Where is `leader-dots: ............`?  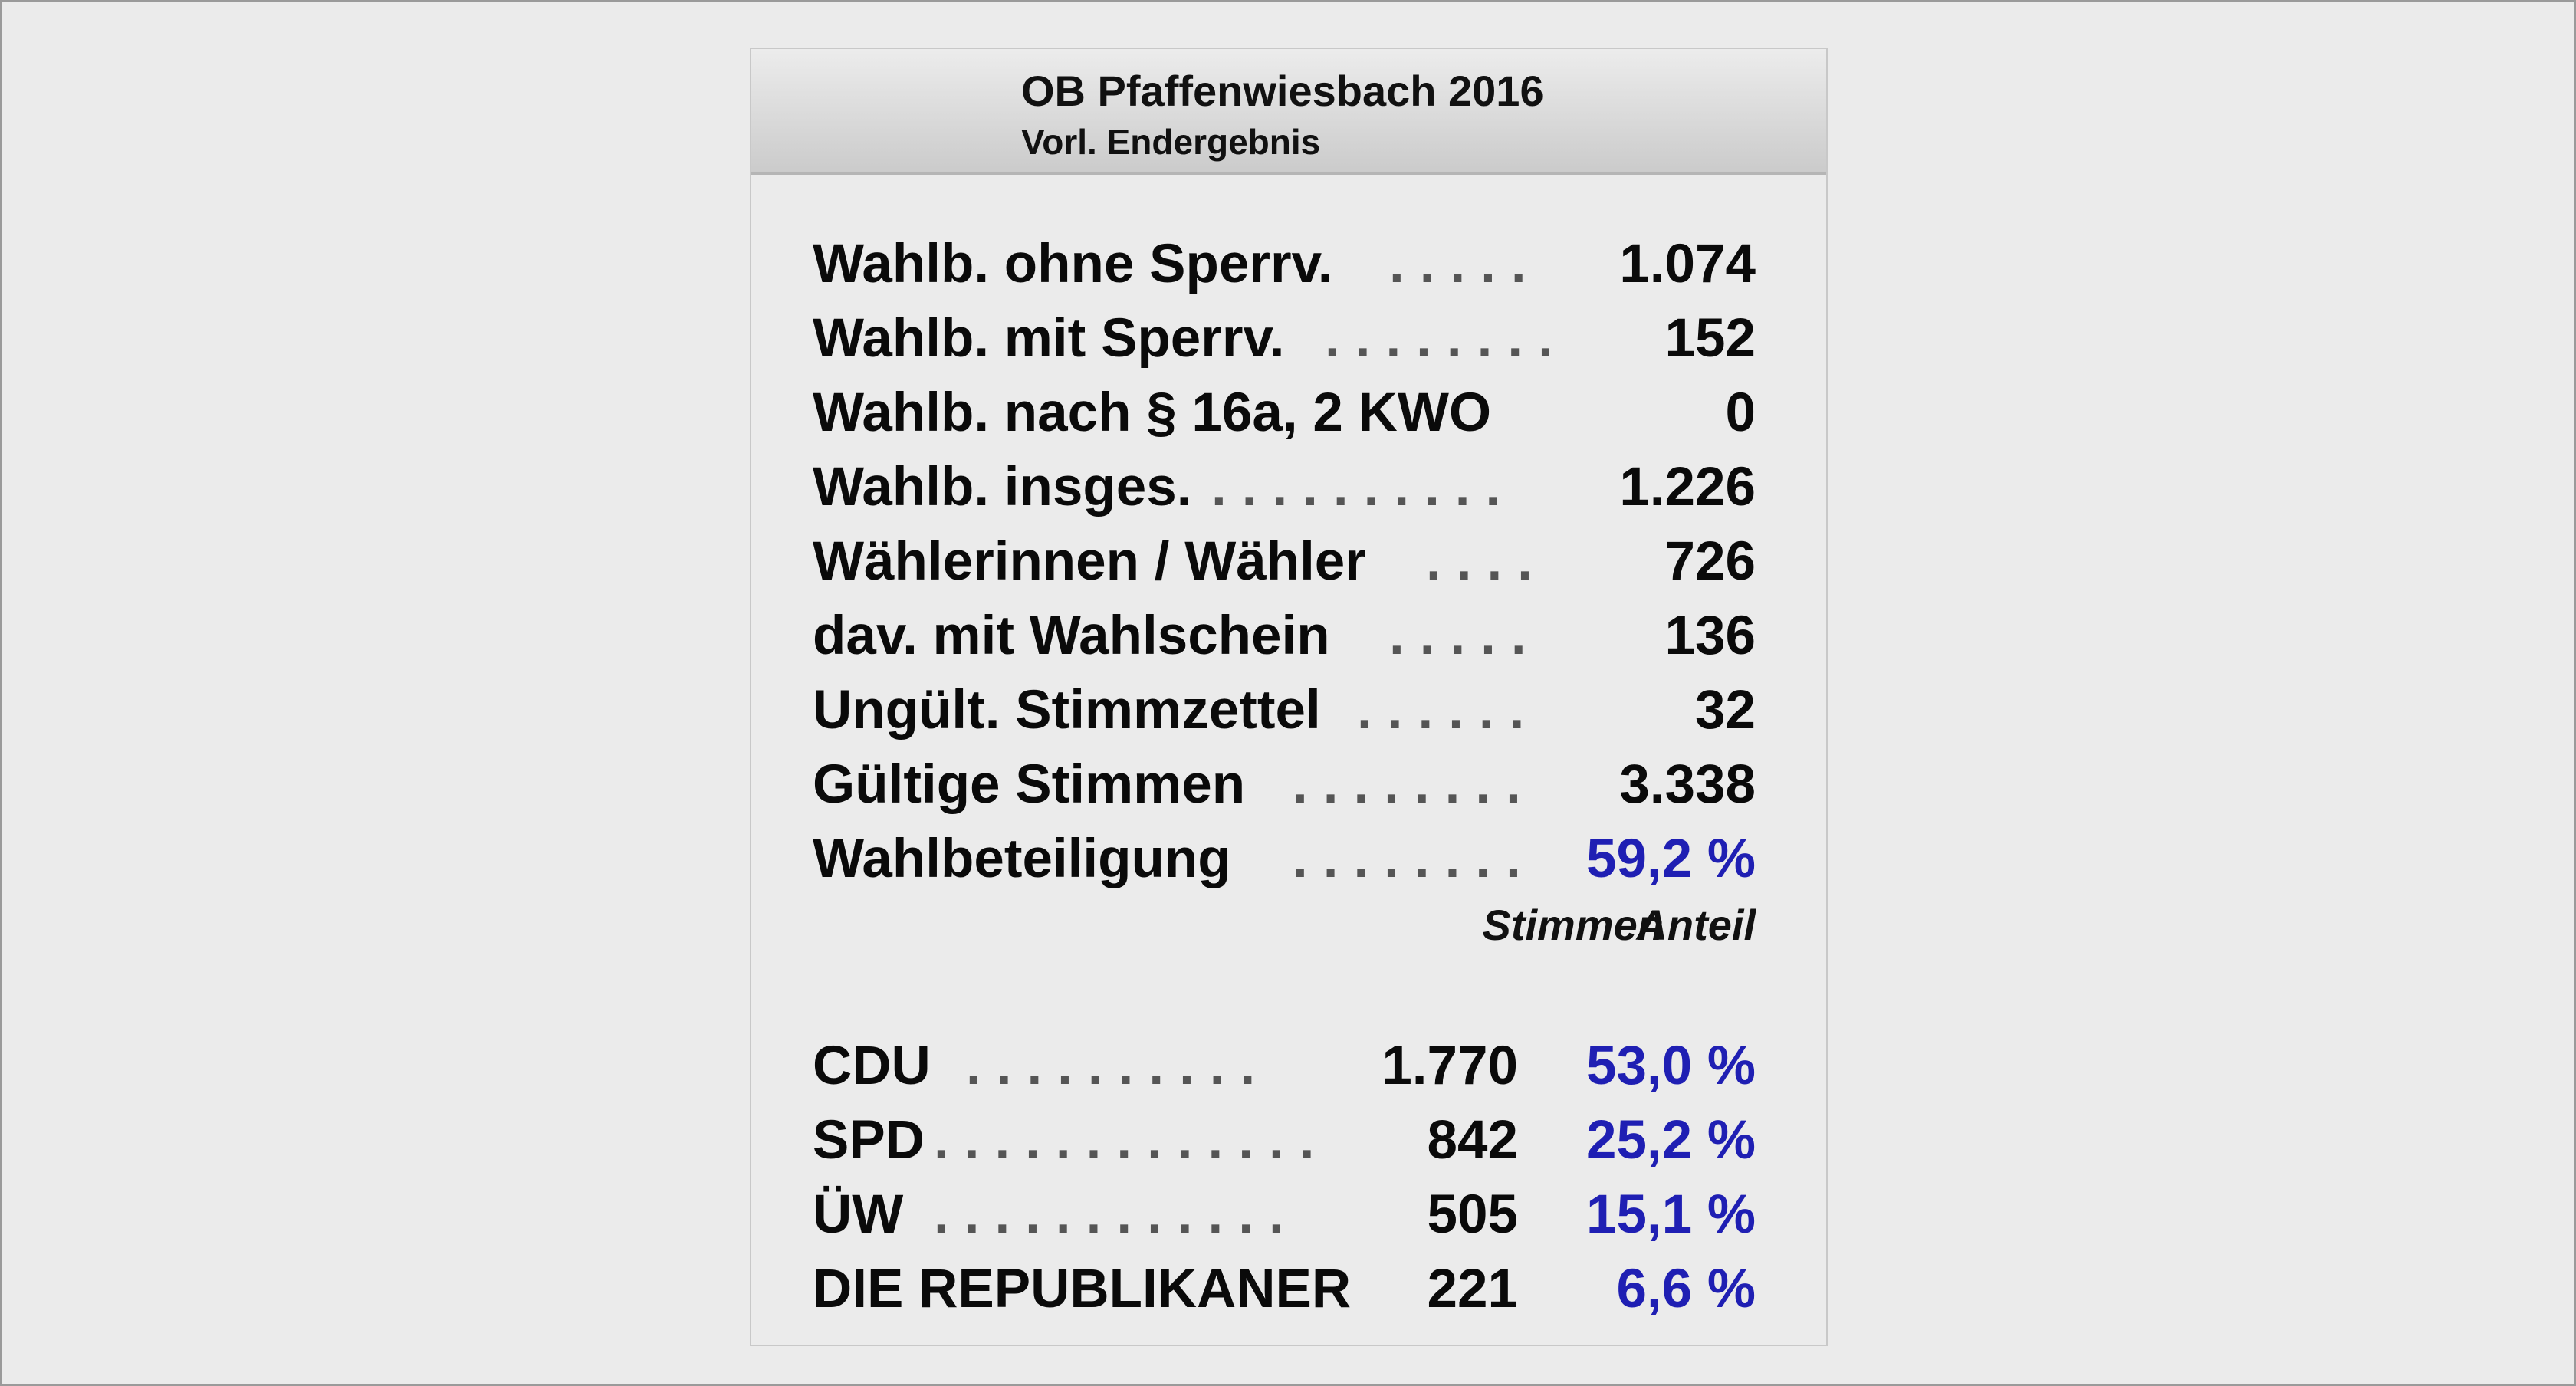 leader-dots: ............ is located at coordinates (1117, 1214).